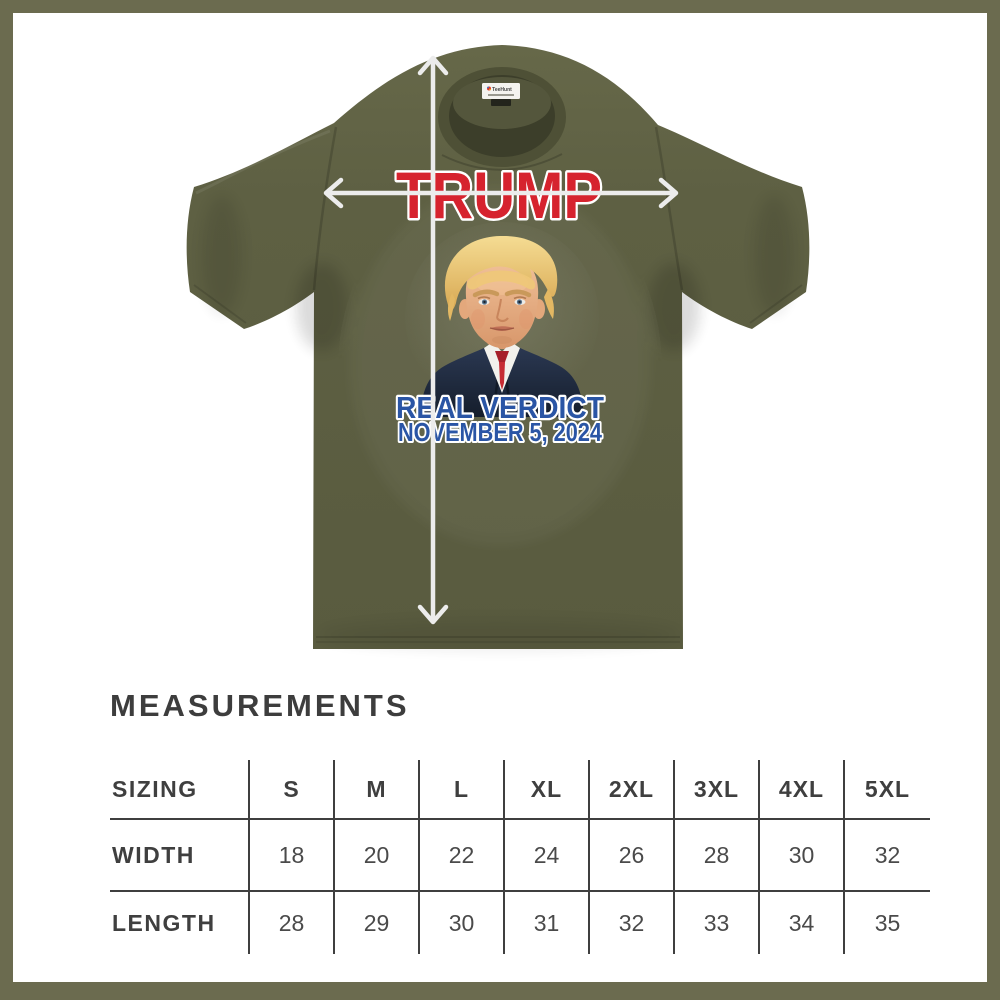 The width and height of the screenshot is (1000, 1000). What do you see at coordinates (462, 790) in the screenshot?
I see `header-cell: L` at bounding box center [462, 790].